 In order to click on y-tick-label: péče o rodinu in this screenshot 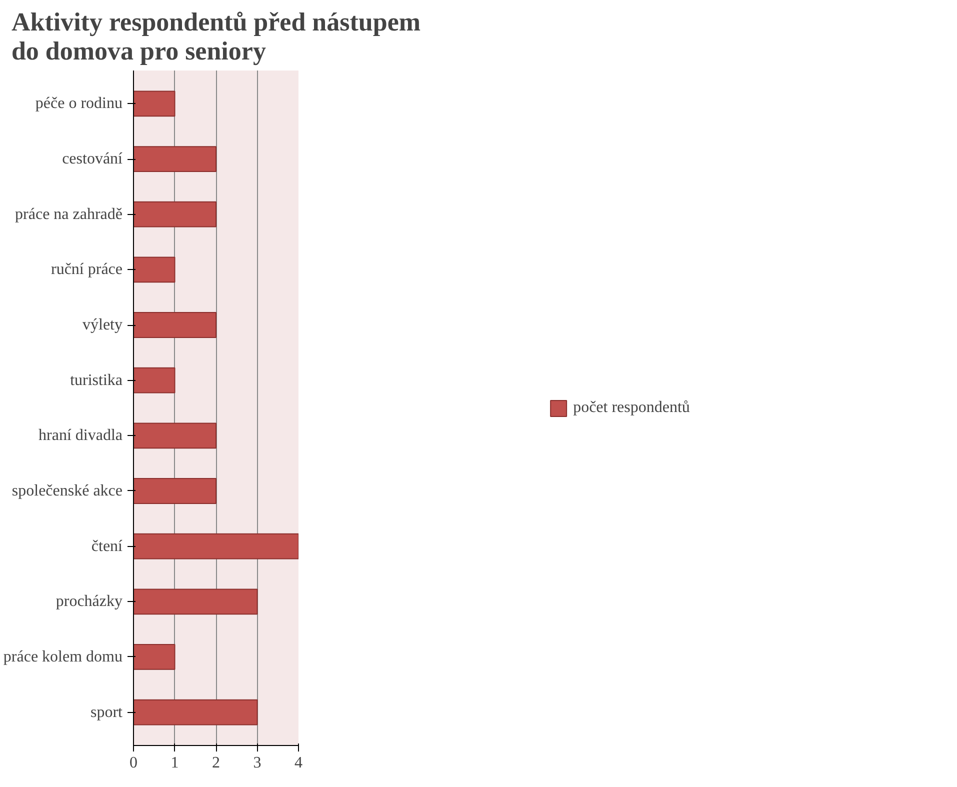, I will do `click(78, 103)`.